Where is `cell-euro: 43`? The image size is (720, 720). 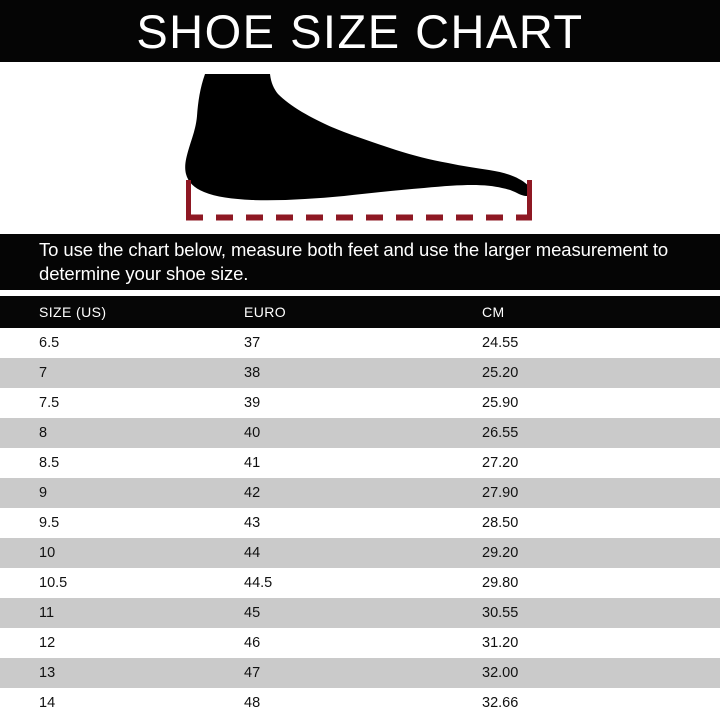 cell-euro: 43 is located at coordinates (252, 523).